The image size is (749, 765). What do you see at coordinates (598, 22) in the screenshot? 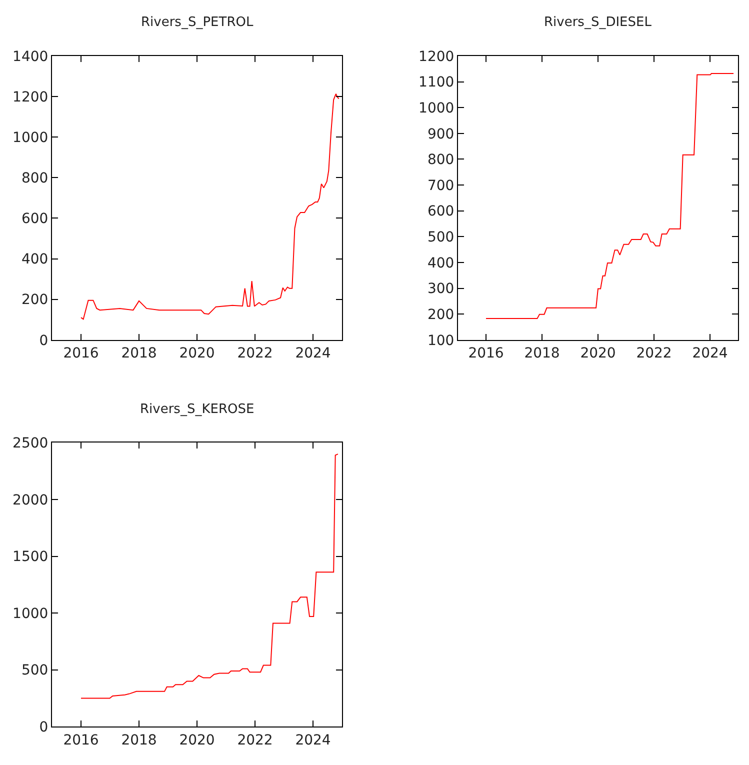
I see `chart-title: Rivers_S_DIESEL` at bounding box center [598, 22].